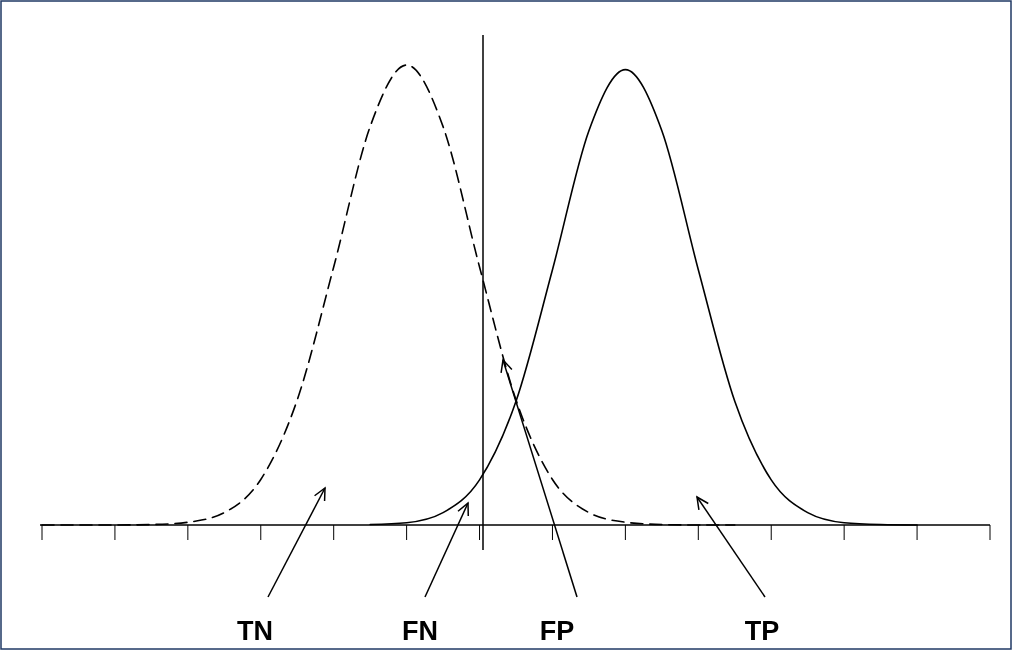 The height and width of the screenshot is (650, 1012). What do you see at coordinates (255, 631) in the screenshot?
I see `text: TN` at bounding box center [255, 631].